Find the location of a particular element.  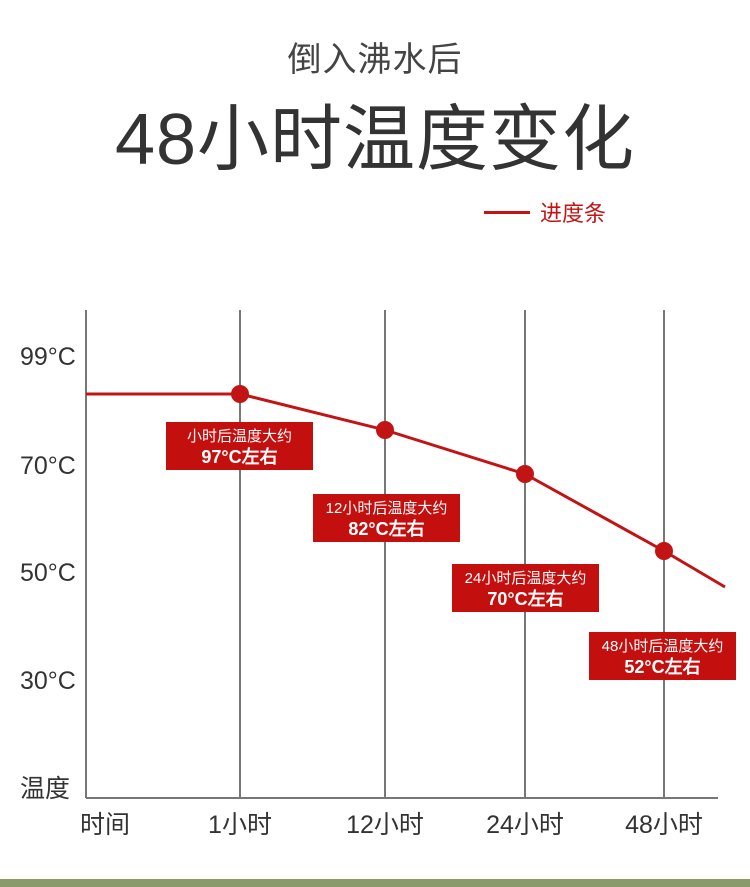

annotation-line2: 97°C左右 is located at coordinates (239, 456).